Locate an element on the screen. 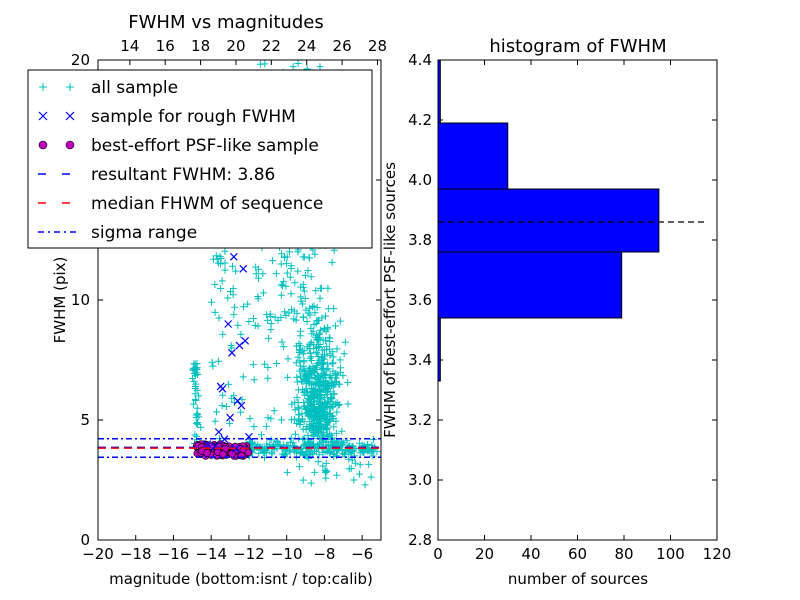 This screenshot has width=800, height=600. legend-x-icon is located at coordinates (43, 116).